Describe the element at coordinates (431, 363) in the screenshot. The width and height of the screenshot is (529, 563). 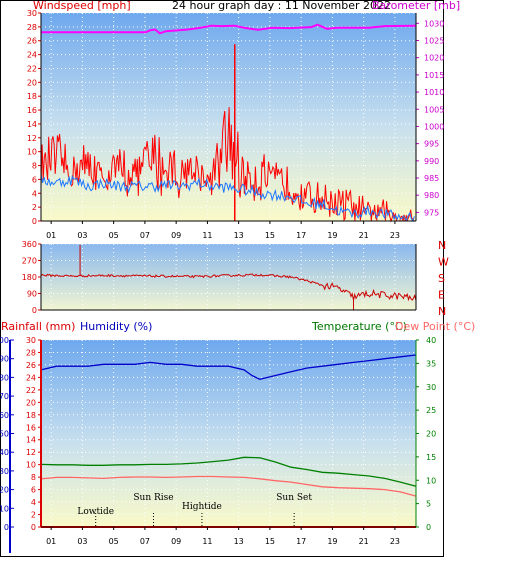
I see `temperature-y-tick-label: 35` at that location.